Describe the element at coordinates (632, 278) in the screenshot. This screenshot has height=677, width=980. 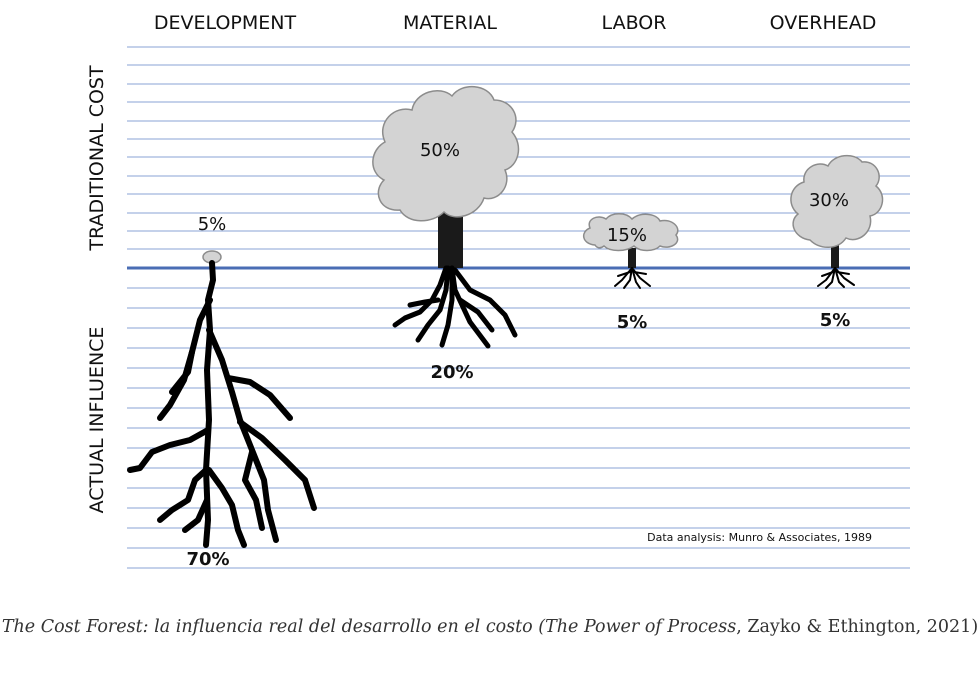
I see `roots-labor` at that location.